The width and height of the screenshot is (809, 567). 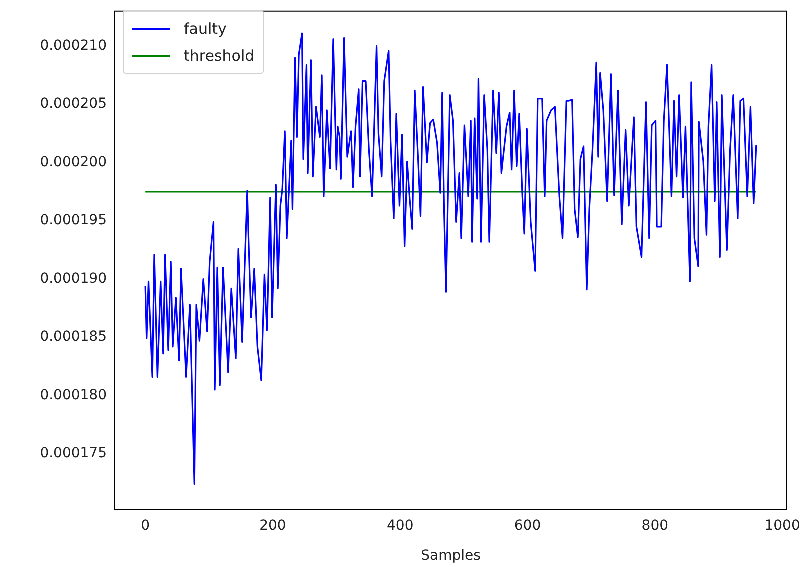 What do you see at coordinates (73, 337) in the screenshot?
I see `y-tick-label: 0.000185` at bounding box center [73, 337].